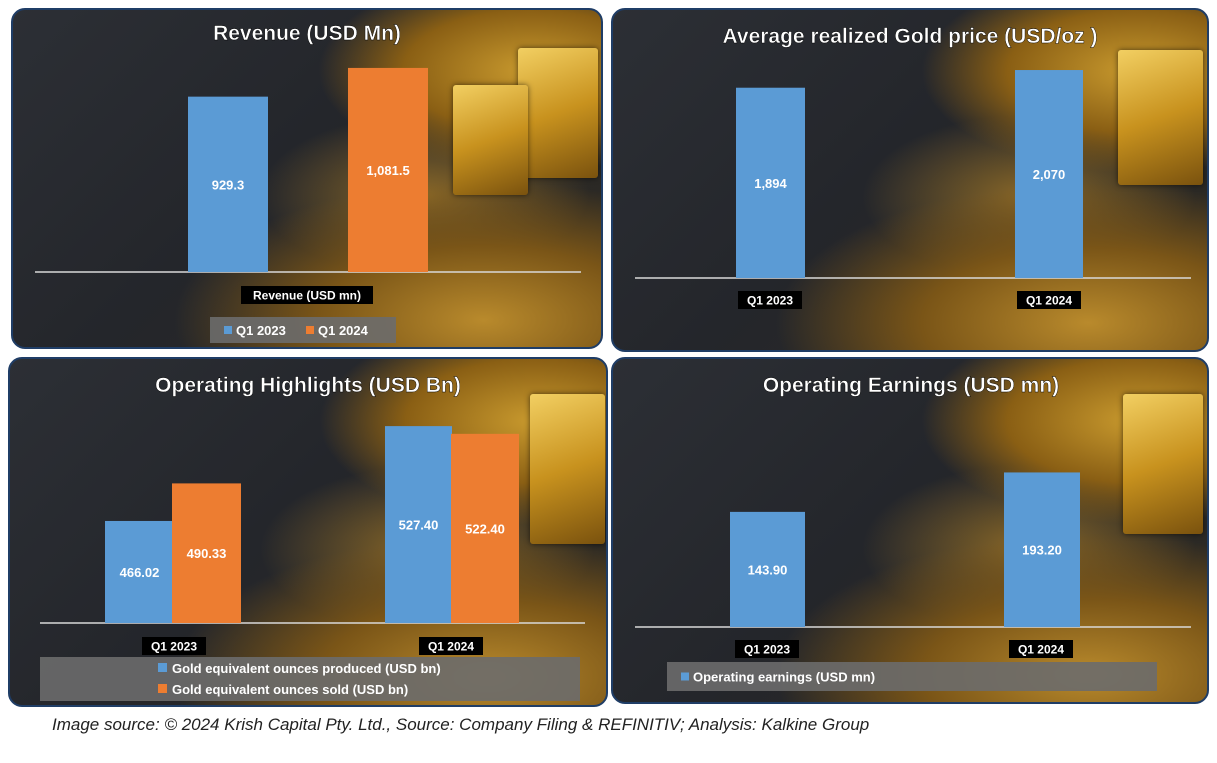 The image size is (1217, 763). I want to click on data-label: 522.40, so click(485, 528).